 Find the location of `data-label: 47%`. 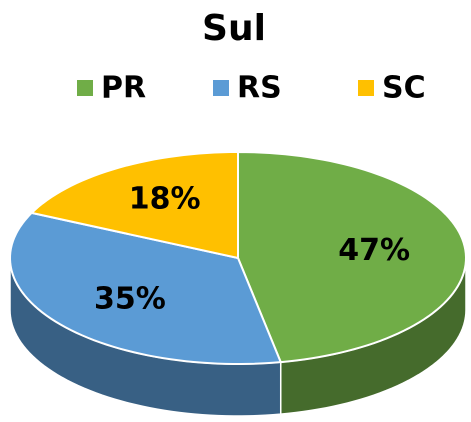

data-label: 47% is located at coordinates (374, 250).